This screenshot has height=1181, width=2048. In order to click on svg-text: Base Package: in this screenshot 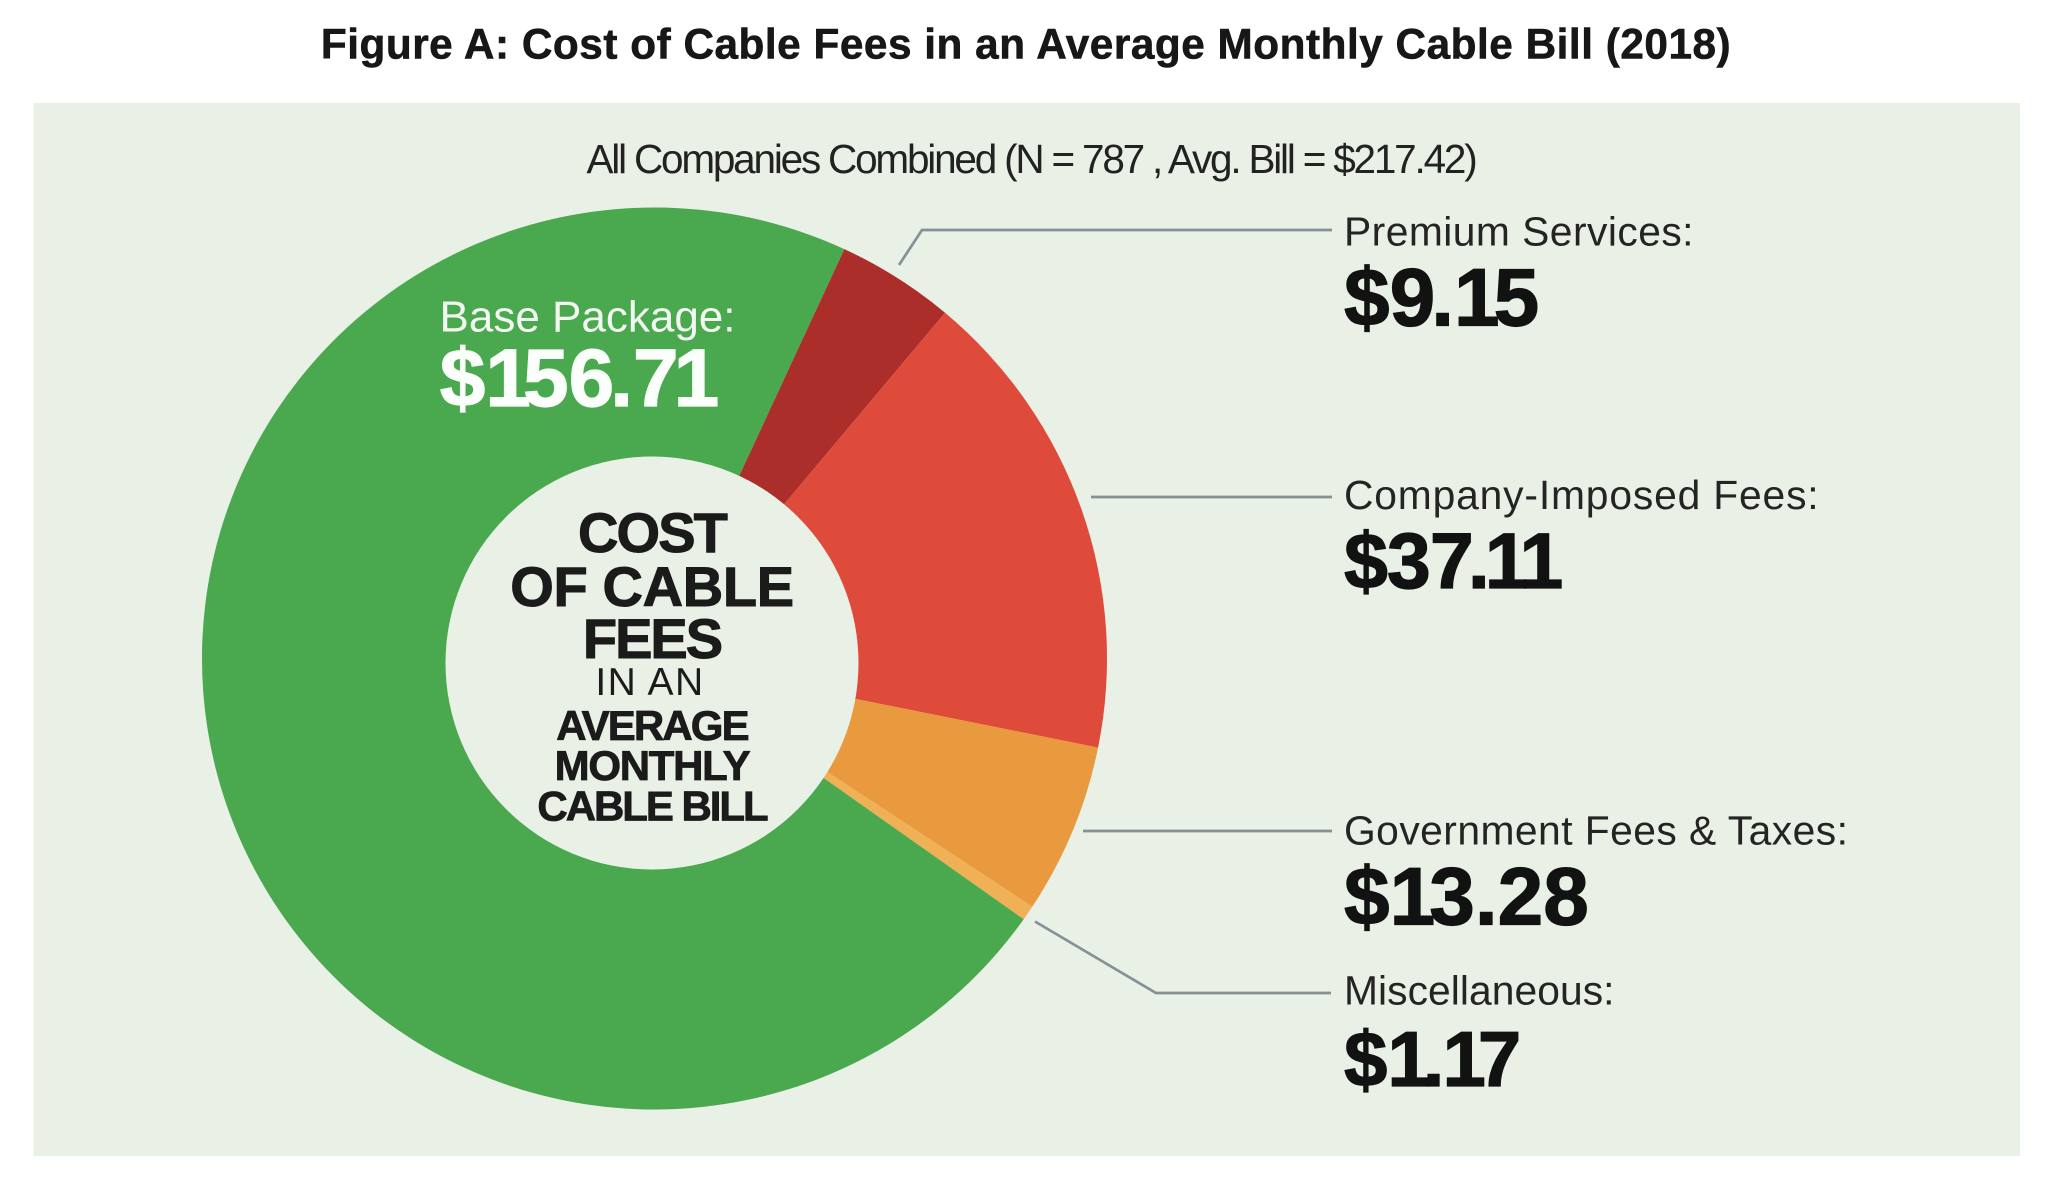, I will do `click(588, 317)`.